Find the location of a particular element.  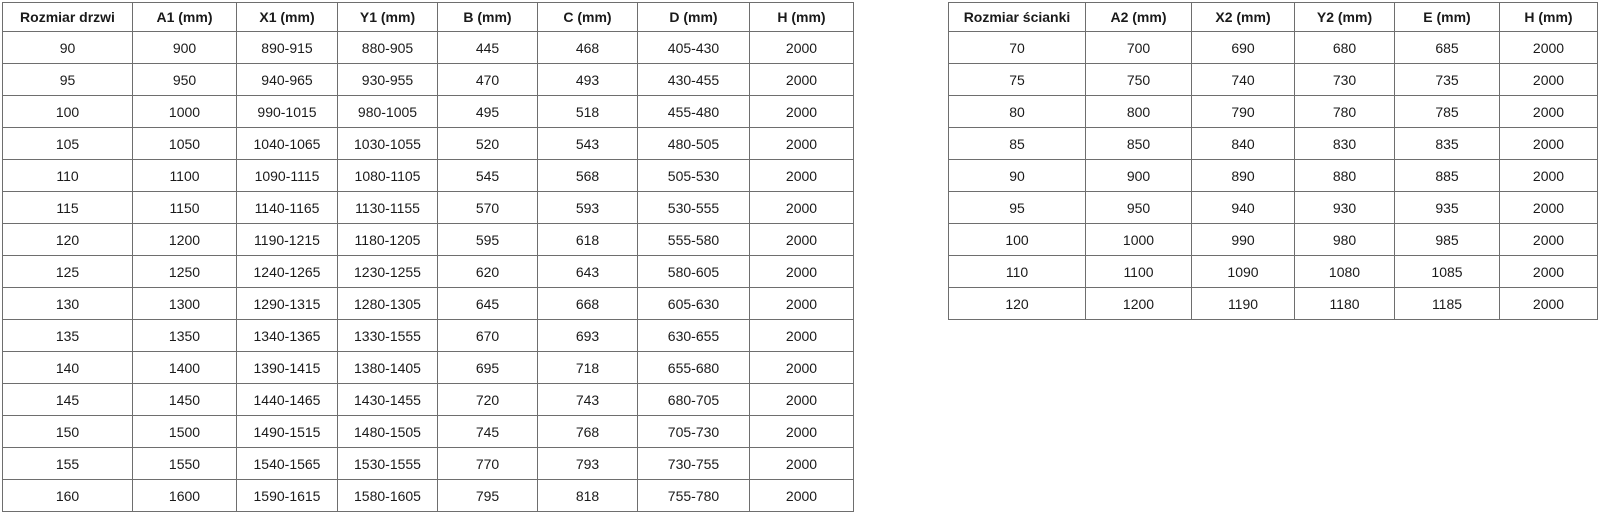

table-cell: 405-430 is located at coordinates (693, 47).